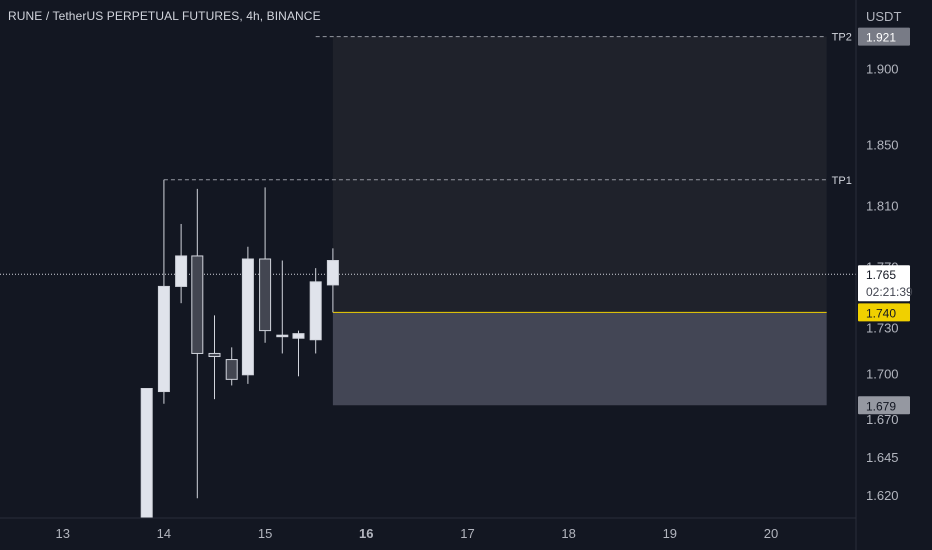  I want to click on price-tick-label: 1.810, so click(882, 206).